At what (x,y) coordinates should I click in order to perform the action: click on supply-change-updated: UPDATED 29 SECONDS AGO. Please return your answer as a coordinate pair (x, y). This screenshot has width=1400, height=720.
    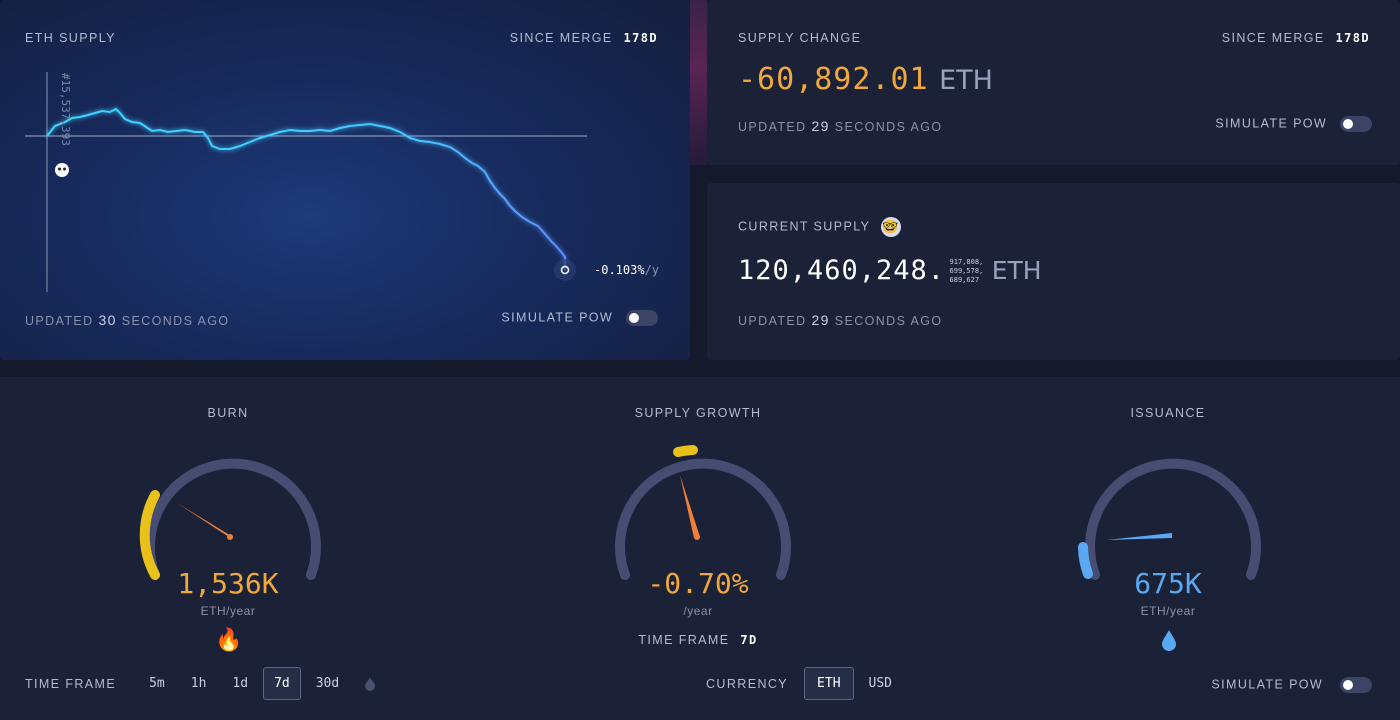
    Looking at the image, I should click on (840, 126).